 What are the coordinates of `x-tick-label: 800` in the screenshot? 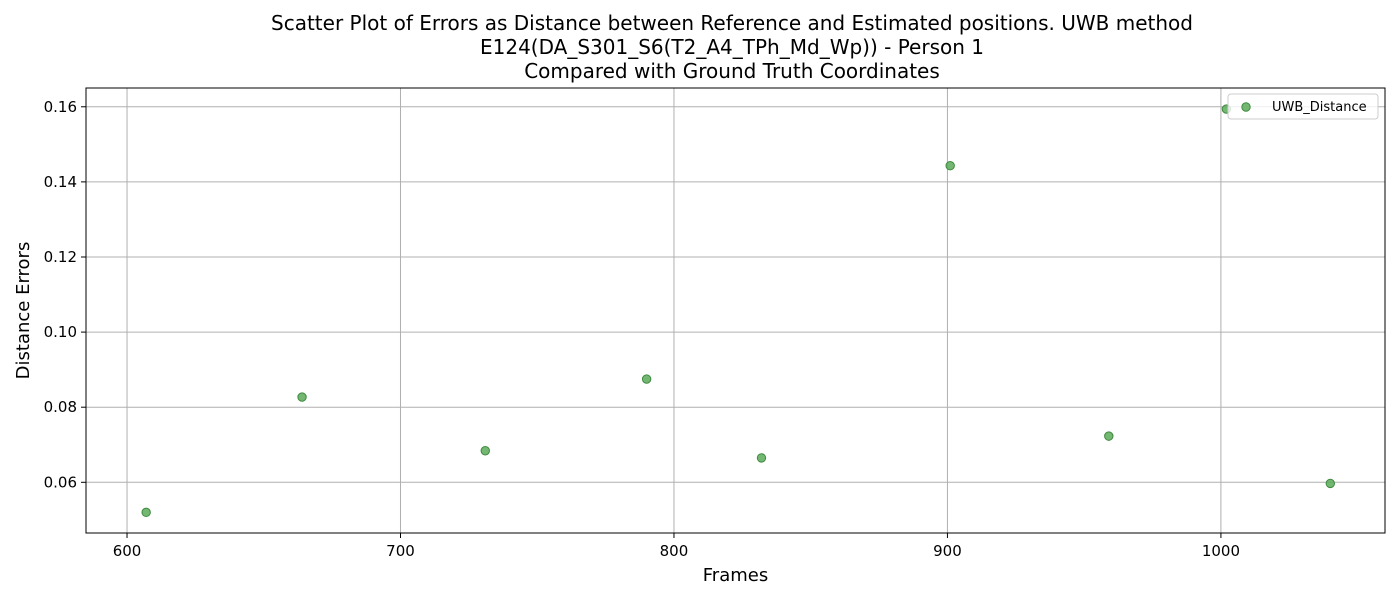 It's located at (674, 551).